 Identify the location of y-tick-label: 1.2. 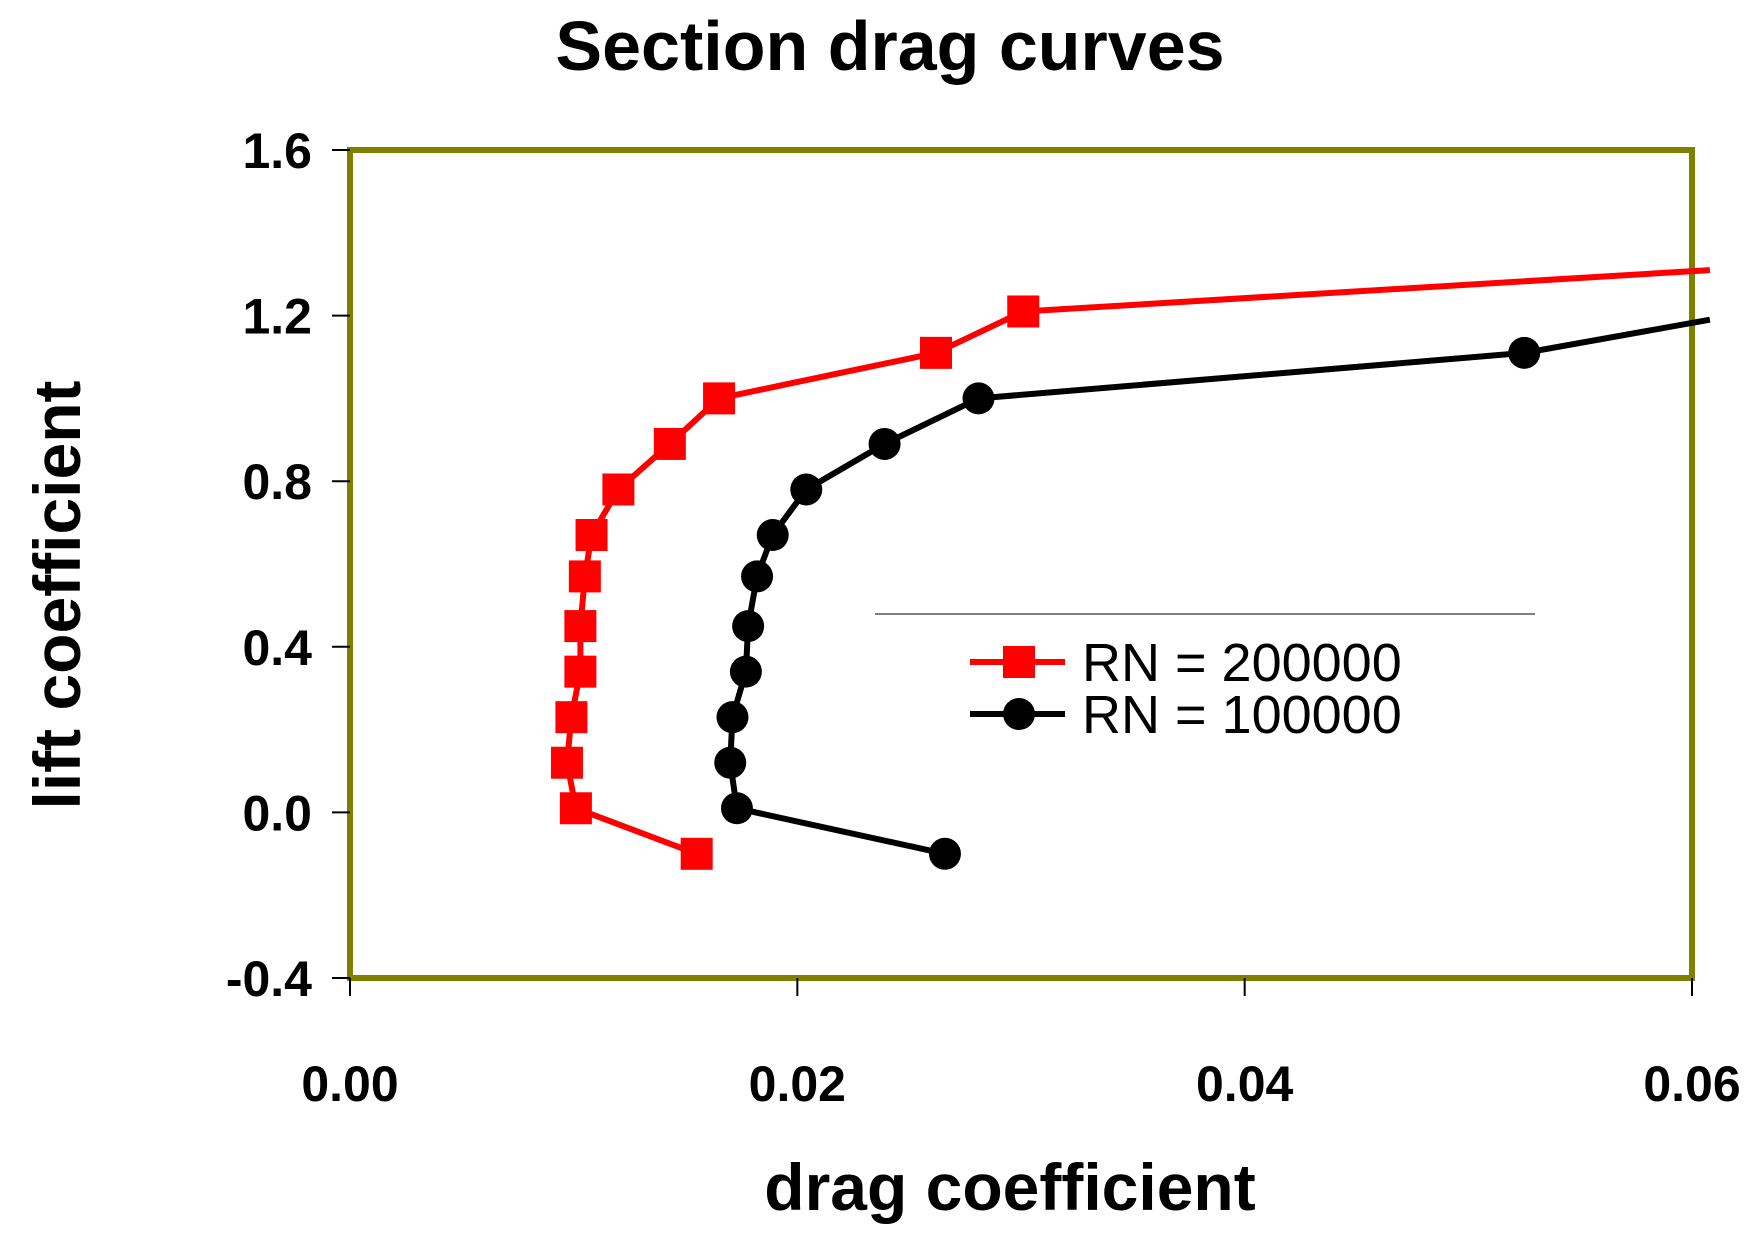
(277, 317).